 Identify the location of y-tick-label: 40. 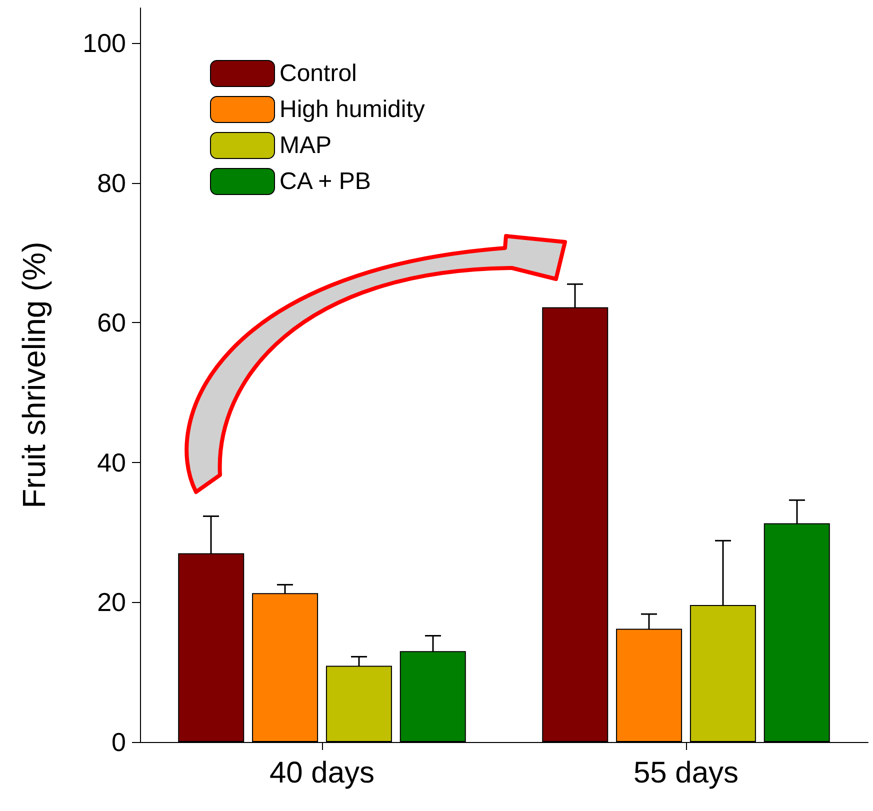
(111, 462).